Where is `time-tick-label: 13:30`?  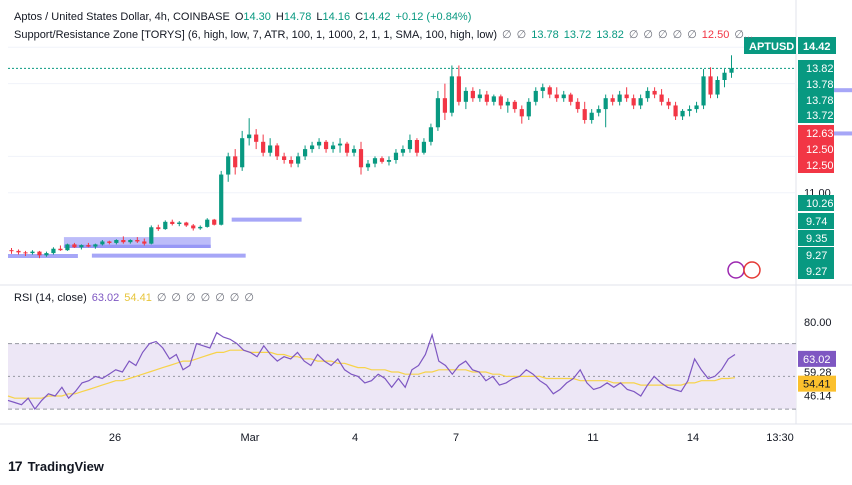 time-tick-label: 13:30 is located at coordinates (780, 438).